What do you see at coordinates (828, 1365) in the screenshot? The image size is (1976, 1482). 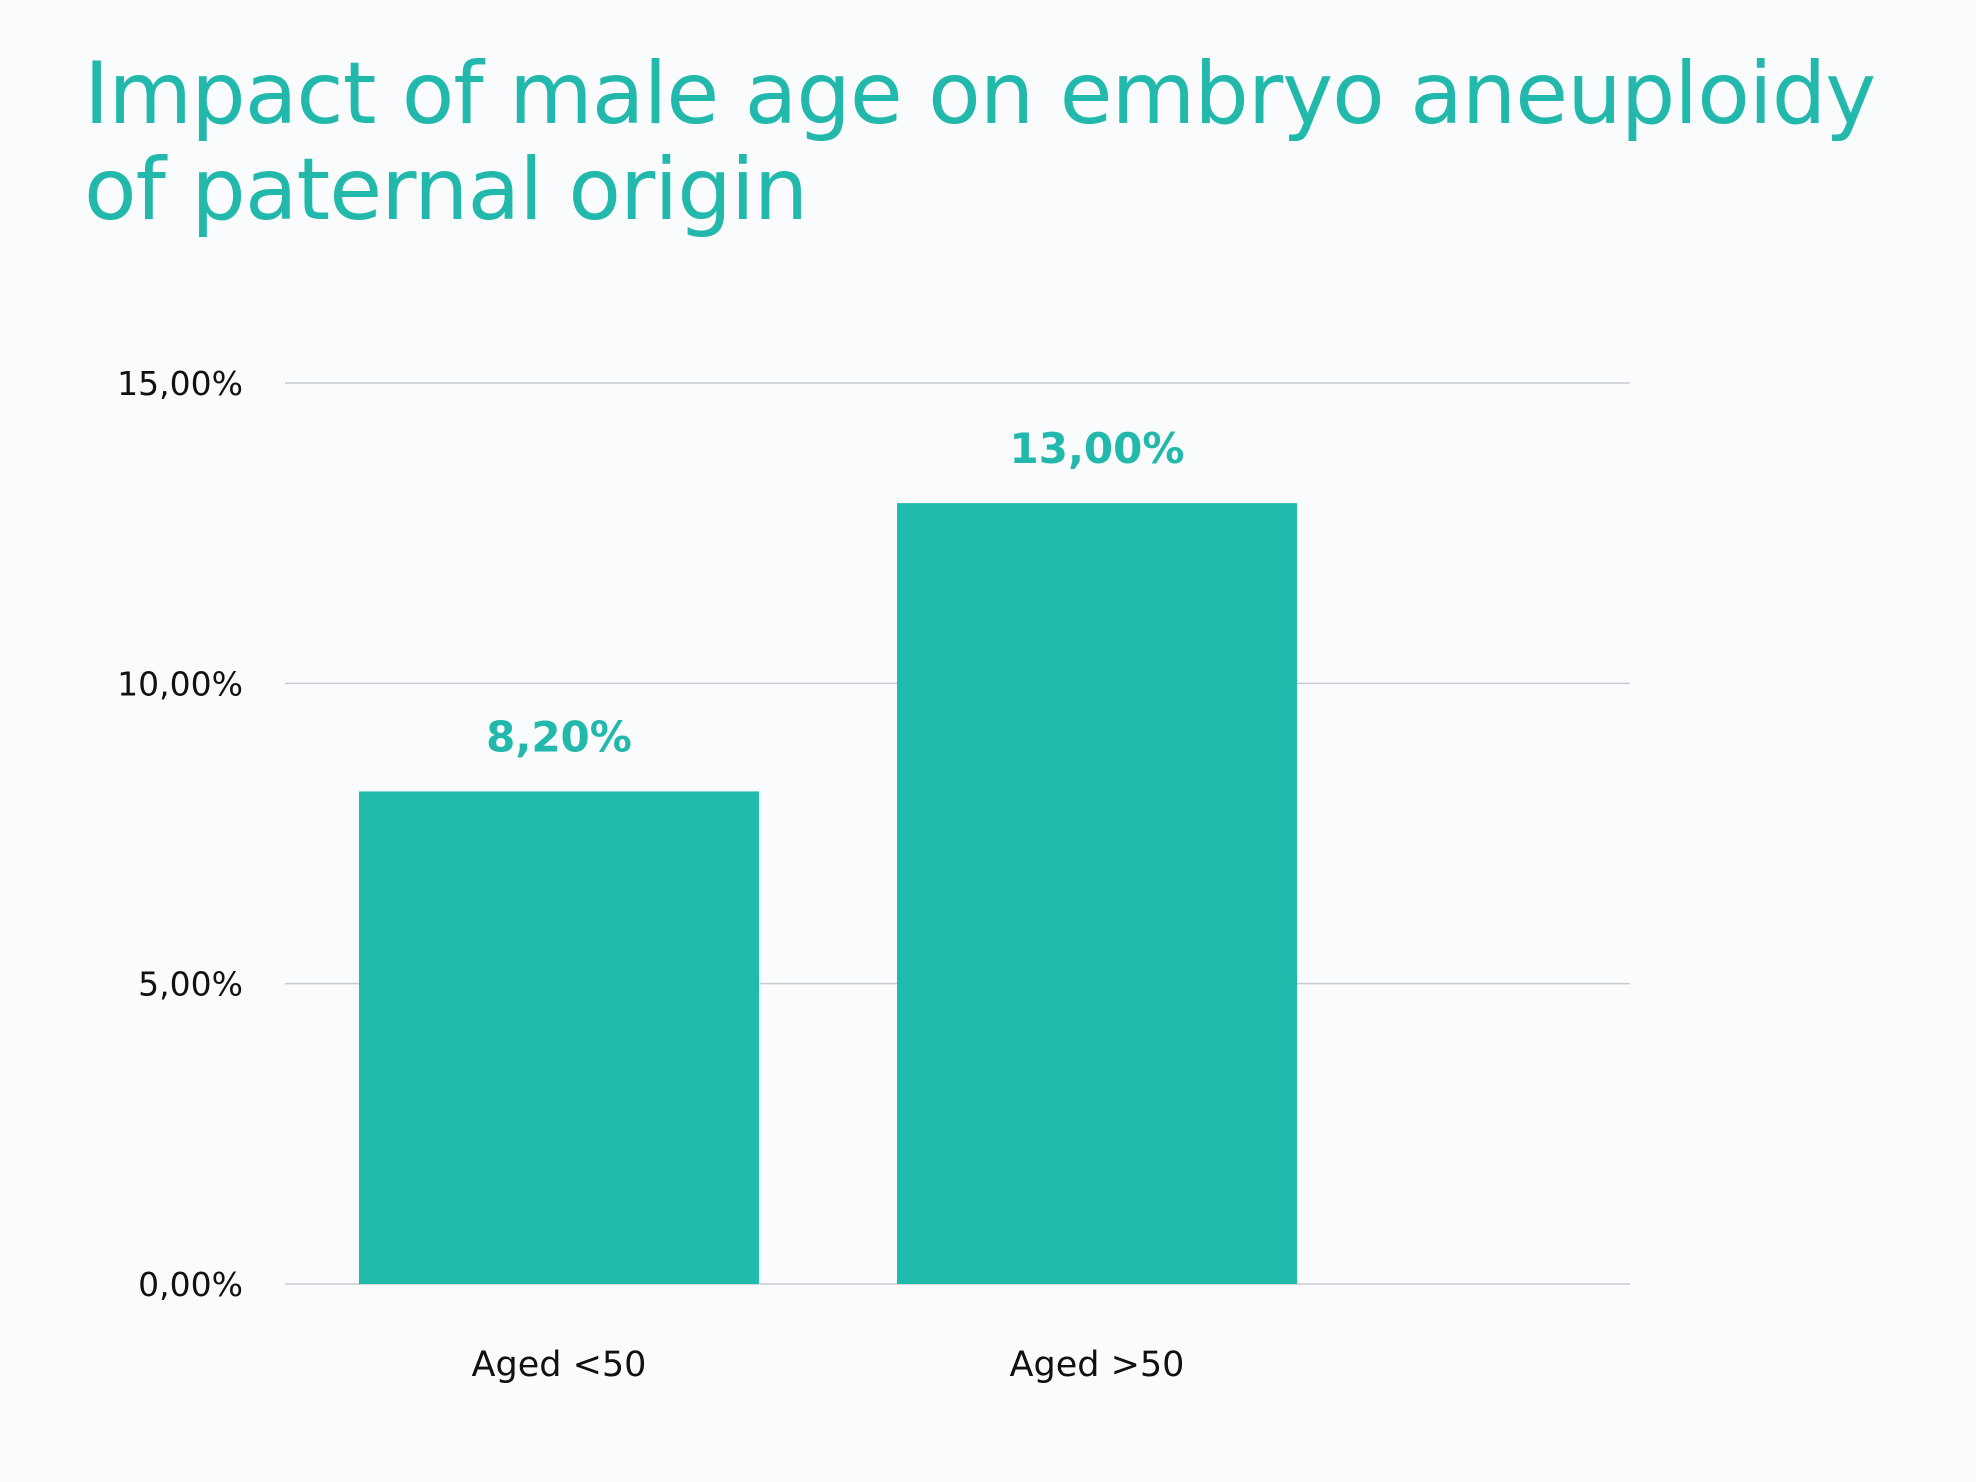 I see `x-axis-tick-labels: Aged <50 Aged >50` at bounding box center [828, 1365].